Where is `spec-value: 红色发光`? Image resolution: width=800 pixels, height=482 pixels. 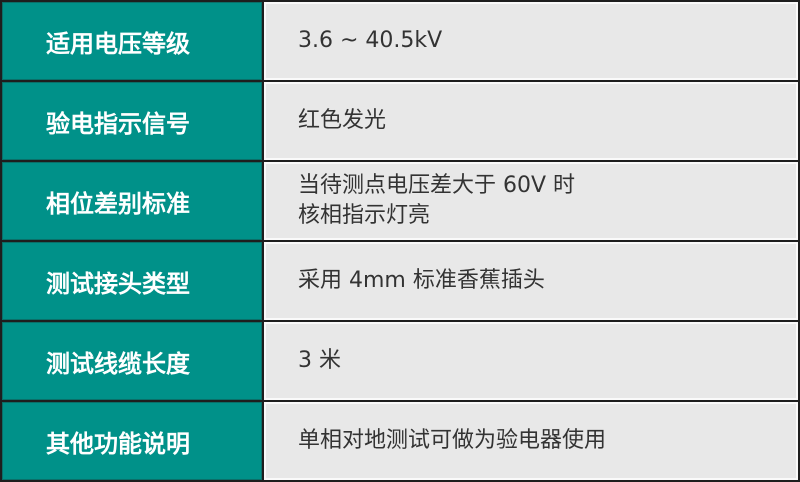 spec-value: 红色发光 is located at coordinates (531, 121).